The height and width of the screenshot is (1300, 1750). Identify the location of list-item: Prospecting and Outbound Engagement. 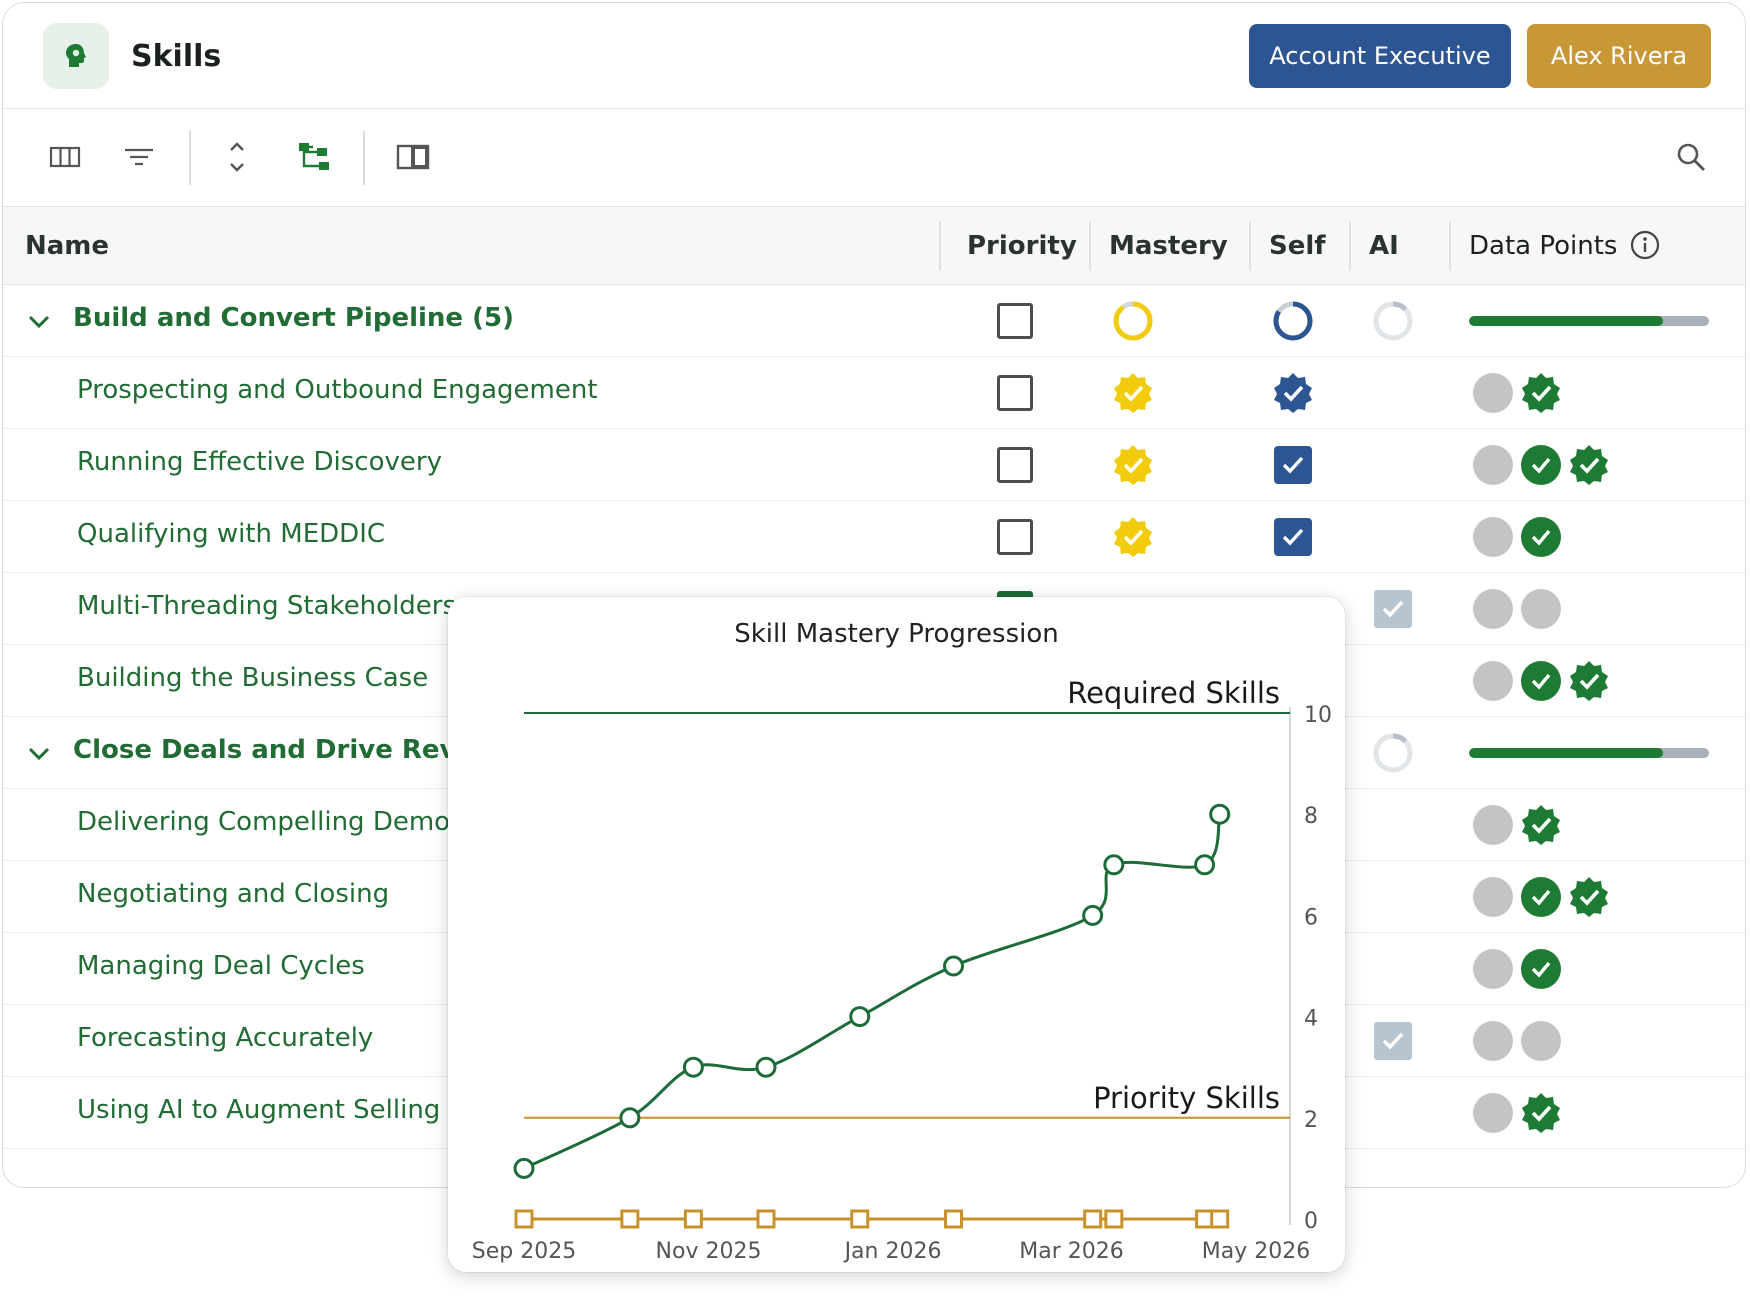
(874, 393).